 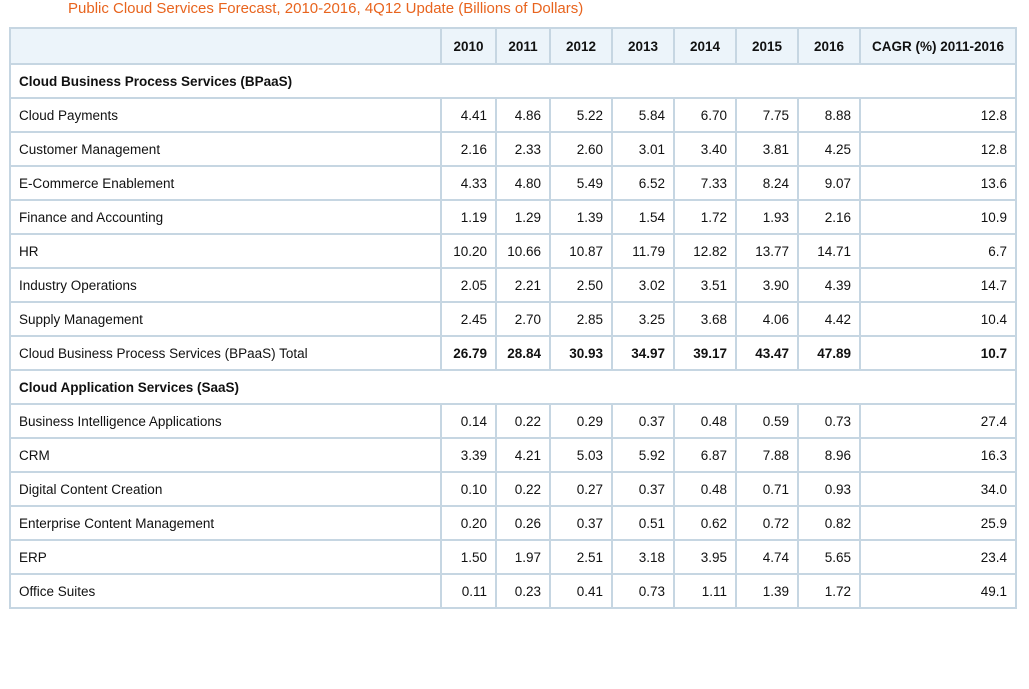 I want to click on value-cell: 0.22, so click(x=523, y=489).